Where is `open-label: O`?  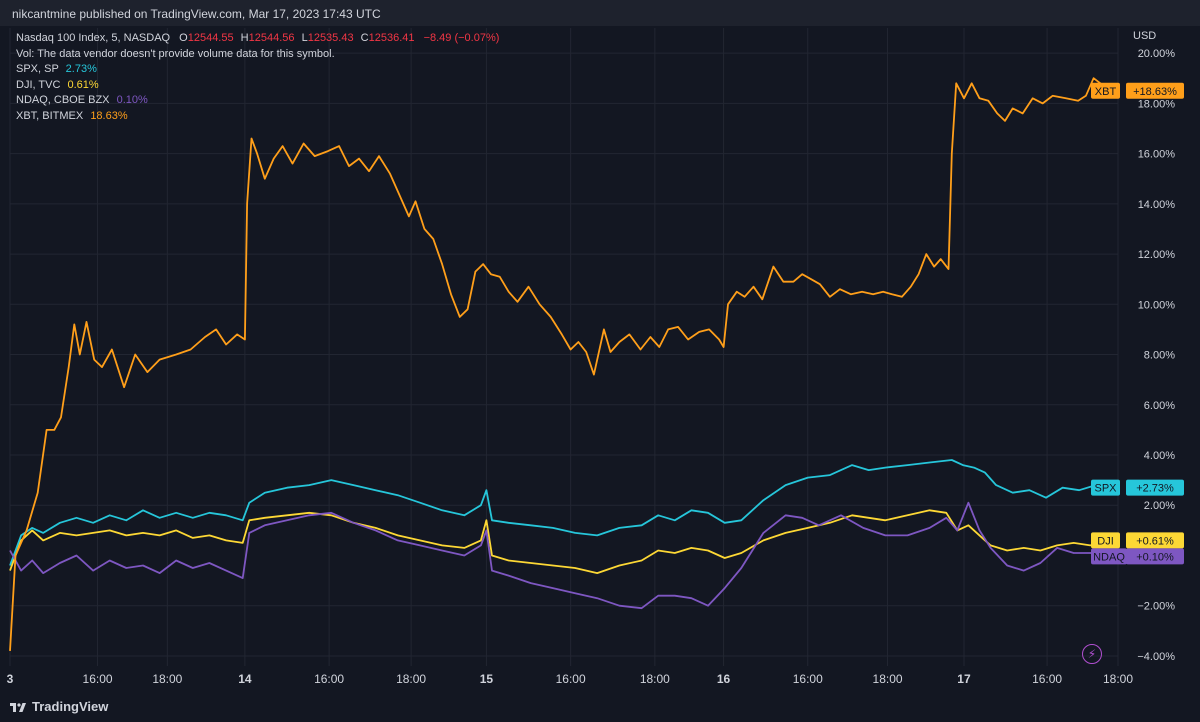
open-label: O is located at coordinates (183, 38).